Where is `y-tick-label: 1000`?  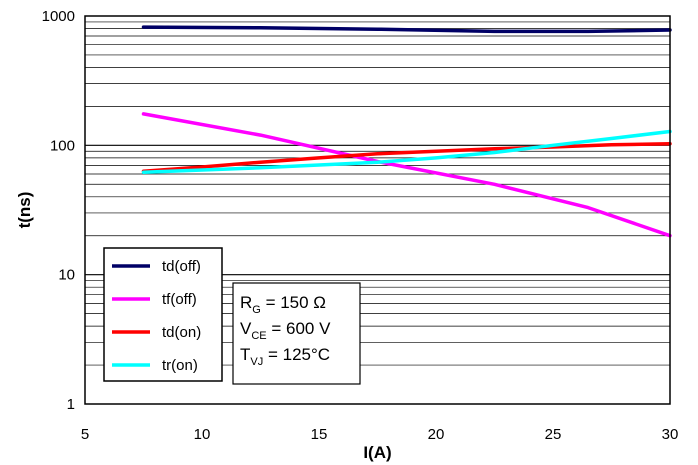 y-tick-label: 1000 is located at coordinates (58, 16).